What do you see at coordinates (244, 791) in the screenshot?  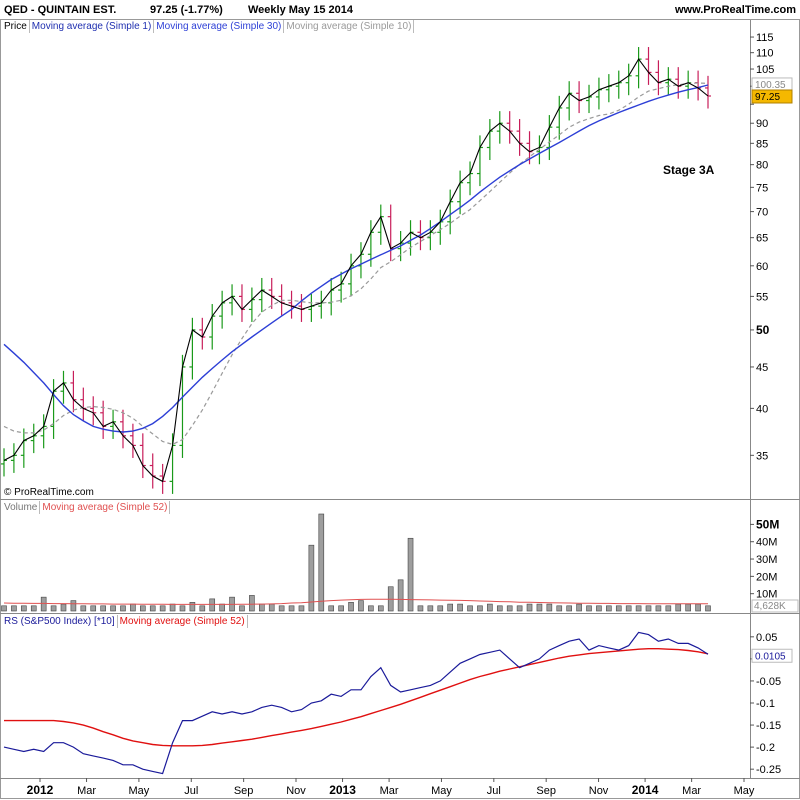 I see `time-tick-label: Sep` at bounding box center [244, 791].